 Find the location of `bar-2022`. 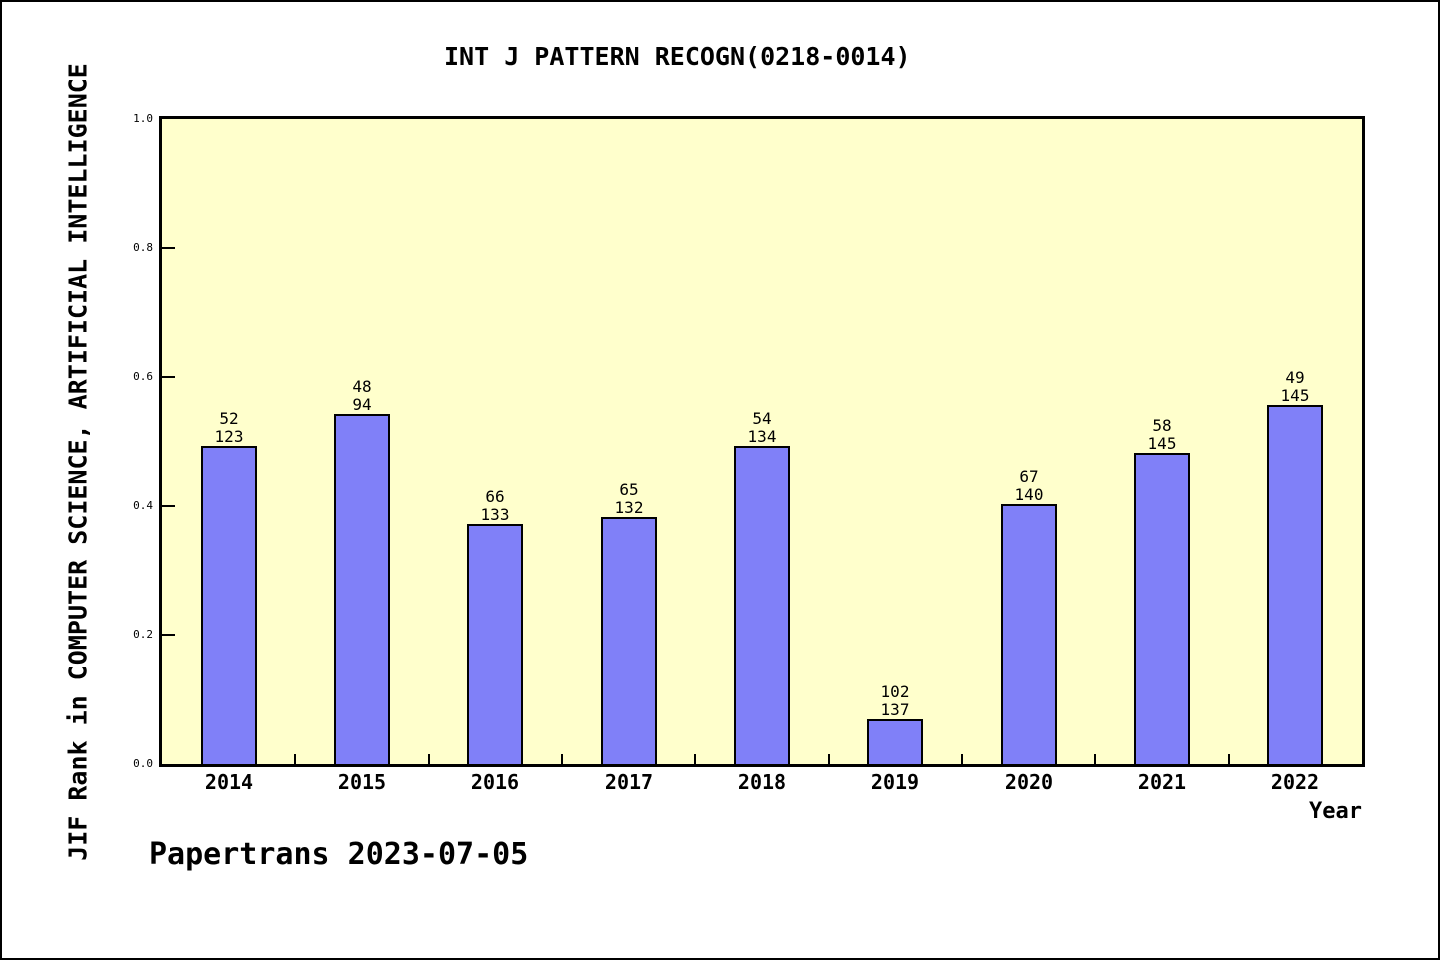

bar-2022 is located at coordinates (1295, 584).